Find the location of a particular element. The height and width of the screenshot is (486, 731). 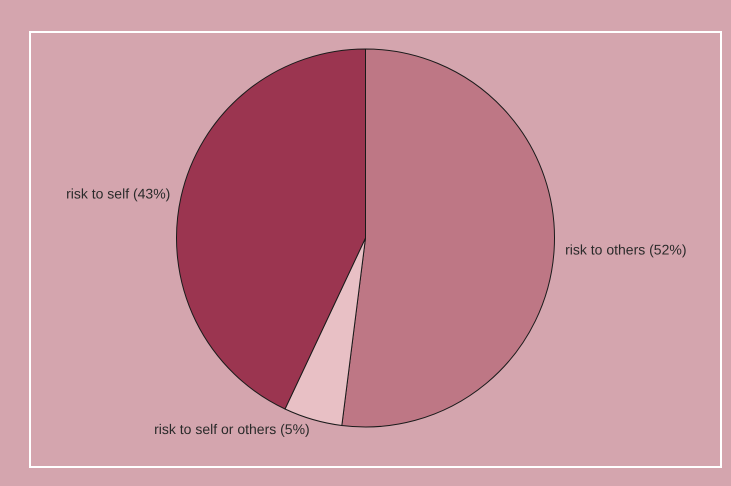

slice-label: risk to others (52%) is located at coordinates (625, 250).